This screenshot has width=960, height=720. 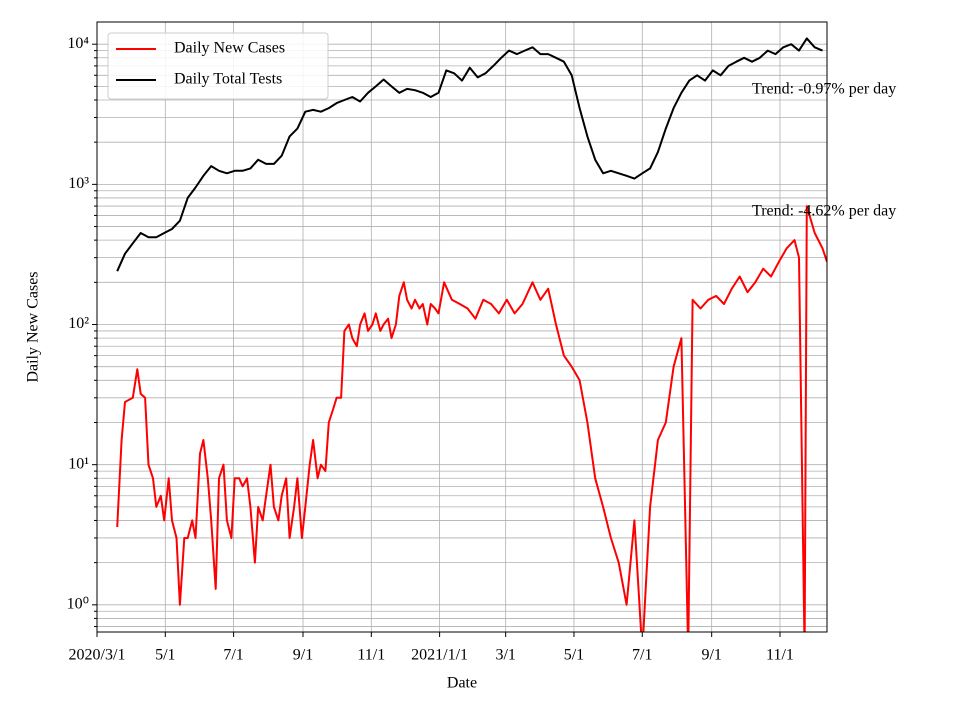 I want to click on y-tick-label: 10⁰, so click(x=78, y=604).